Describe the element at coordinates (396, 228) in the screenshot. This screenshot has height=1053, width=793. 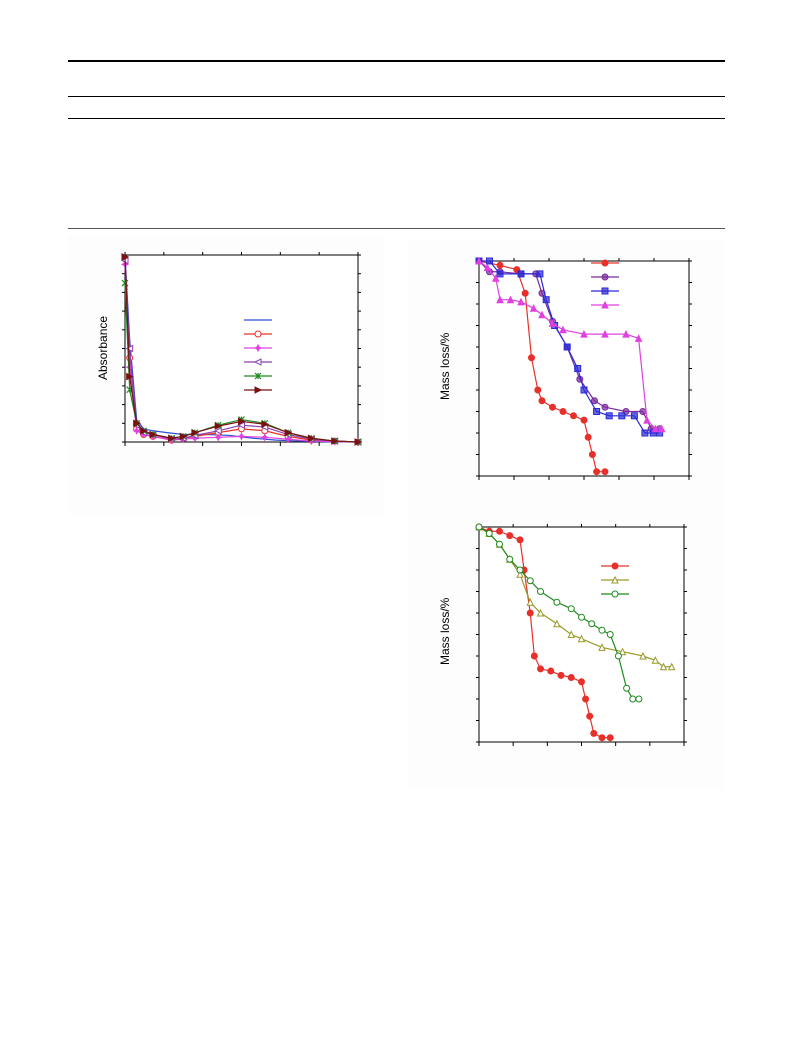
I see `section-rule` at that location.